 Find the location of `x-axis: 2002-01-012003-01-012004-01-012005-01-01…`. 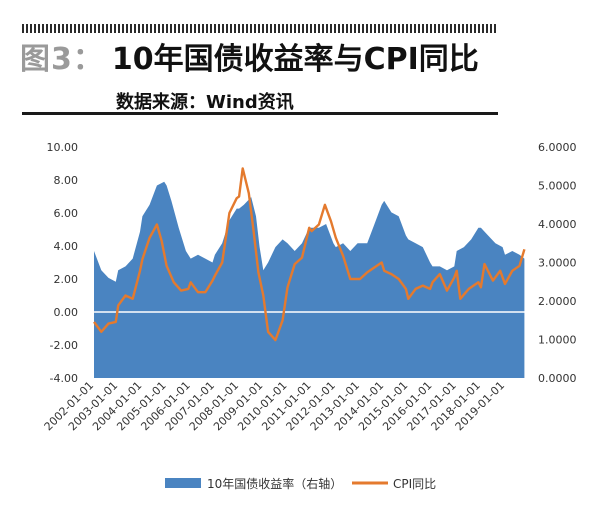

x-axis: 2002-01-012003-01-012004-01-012005-01-01… is located at coordinates (274, 406).